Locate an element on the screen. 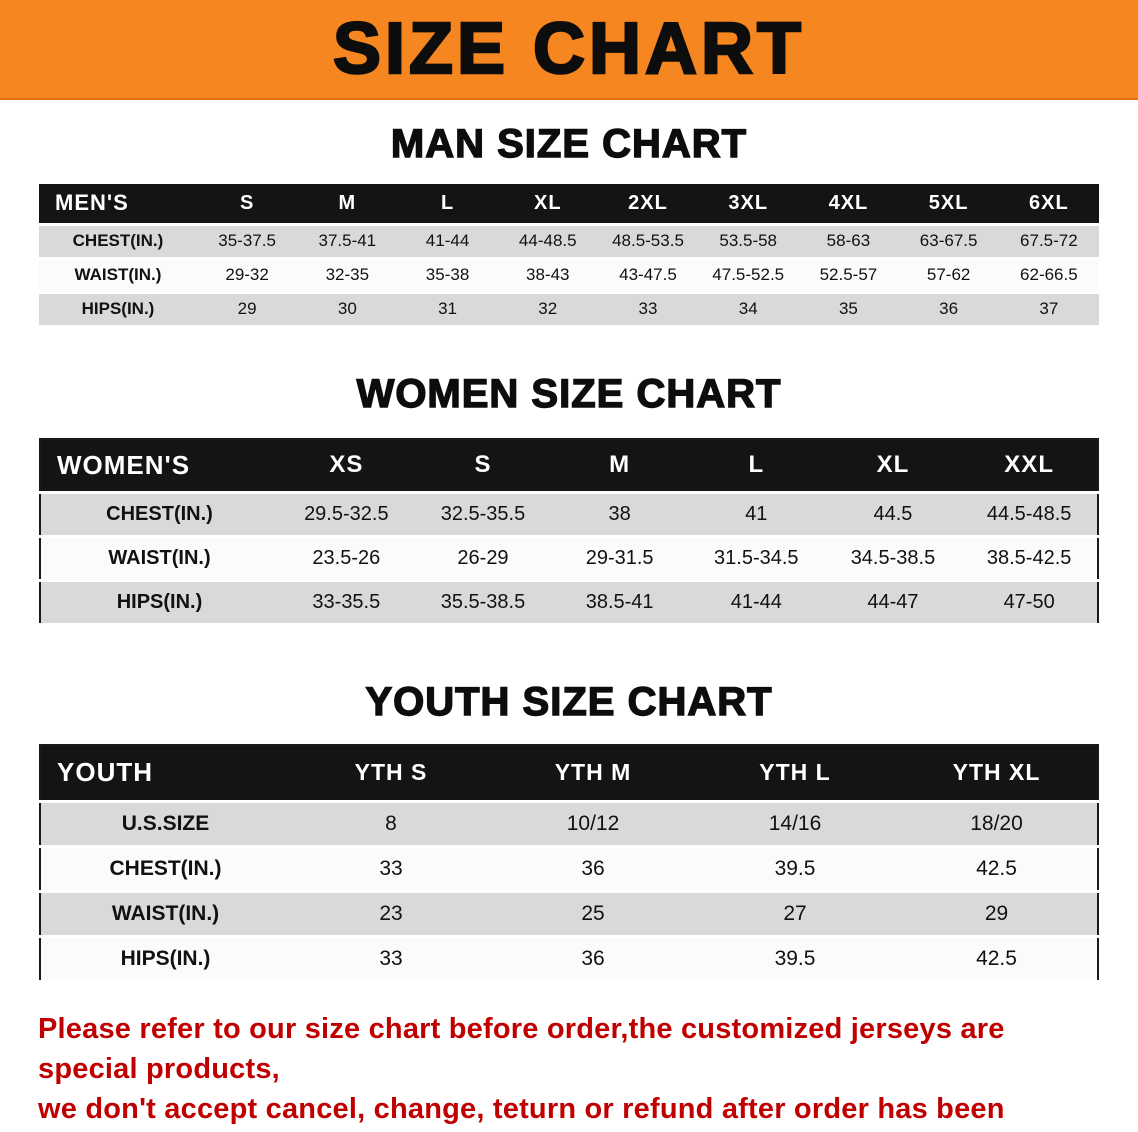  size-column-header: 6XL is located at coordinates (1048, 205).